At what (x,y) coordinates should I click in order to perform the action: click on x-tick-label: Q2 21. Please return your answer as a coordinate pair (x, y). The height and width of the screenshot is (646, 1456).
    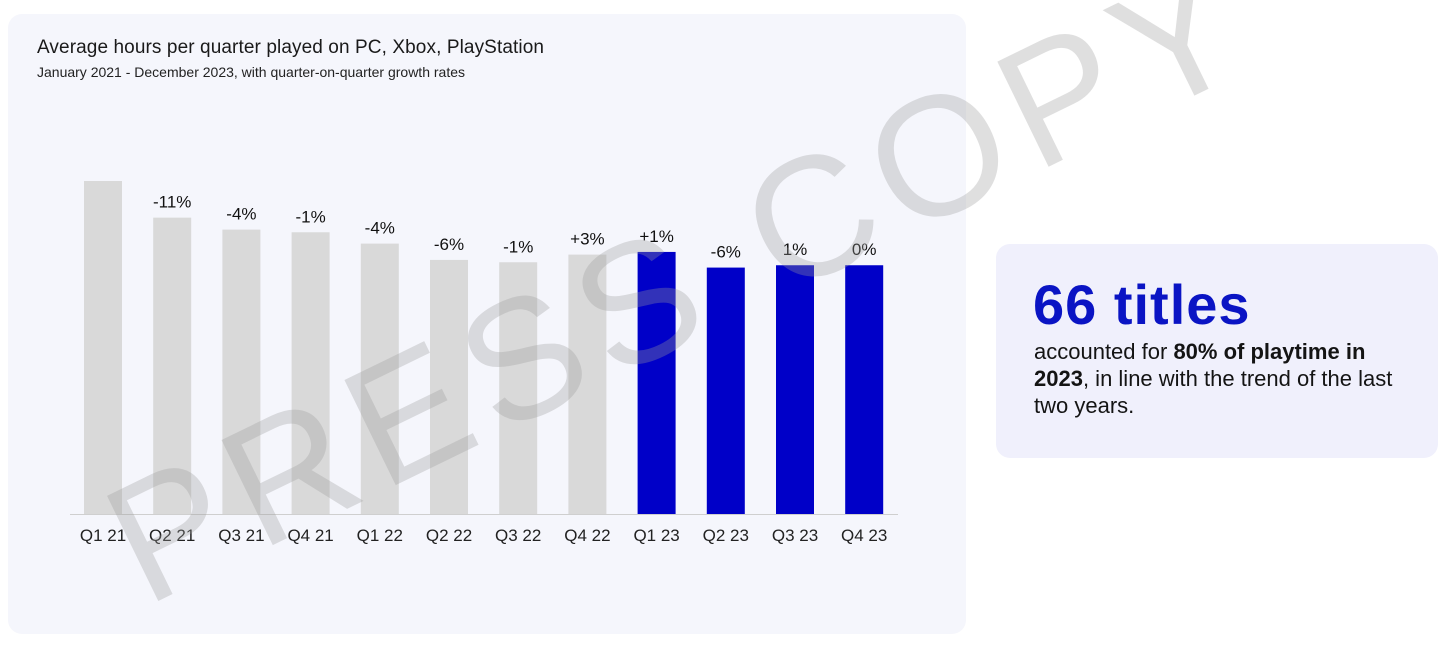
    Looking at the image, I should click on (172, 535).